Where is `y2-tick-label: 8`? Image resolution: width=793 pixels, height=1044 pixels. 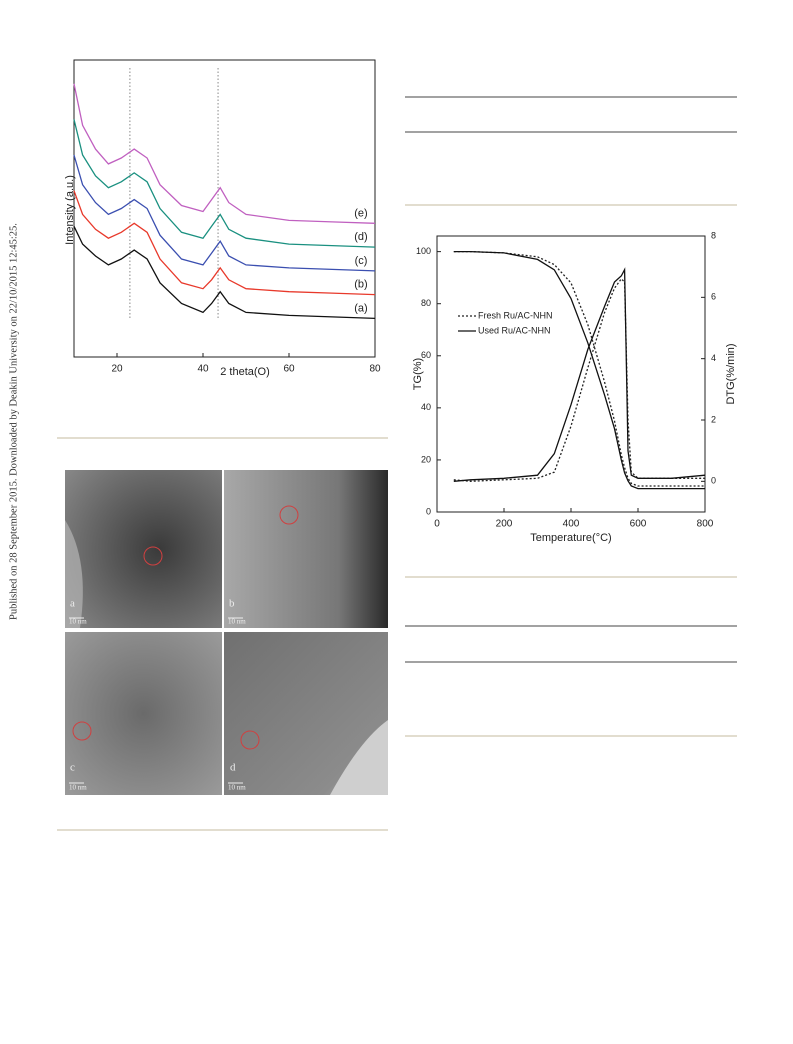 y2-tick-label: 8 is located at coordinates (713, 235).